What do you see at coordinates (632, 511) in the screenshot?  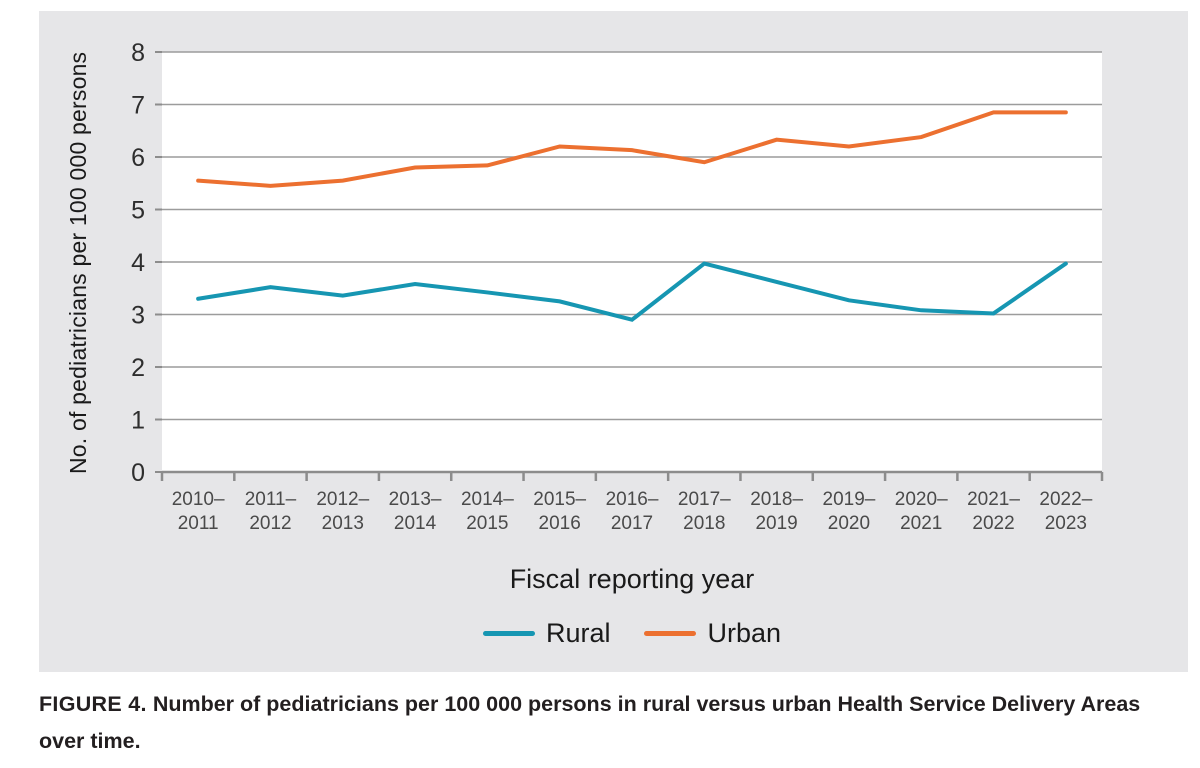 I see `x-tick-label: 2016– 2017` at bounding box center [632, 511].